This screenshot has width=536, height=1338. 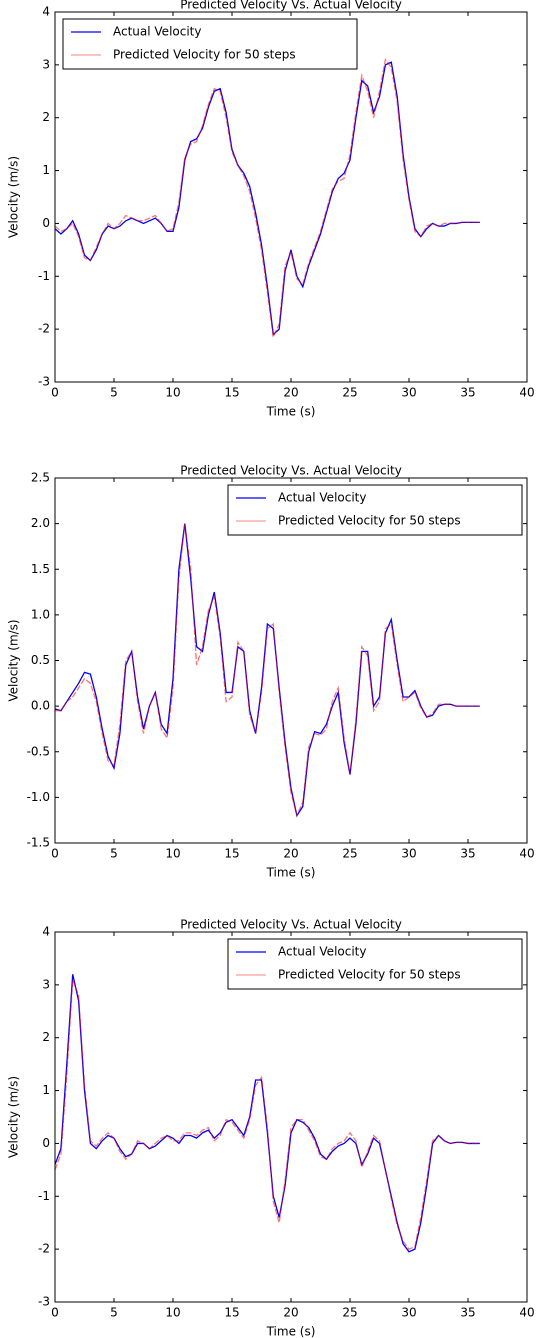 I want to click on y-tick-label: 0.5, so click(x=40, y=660).